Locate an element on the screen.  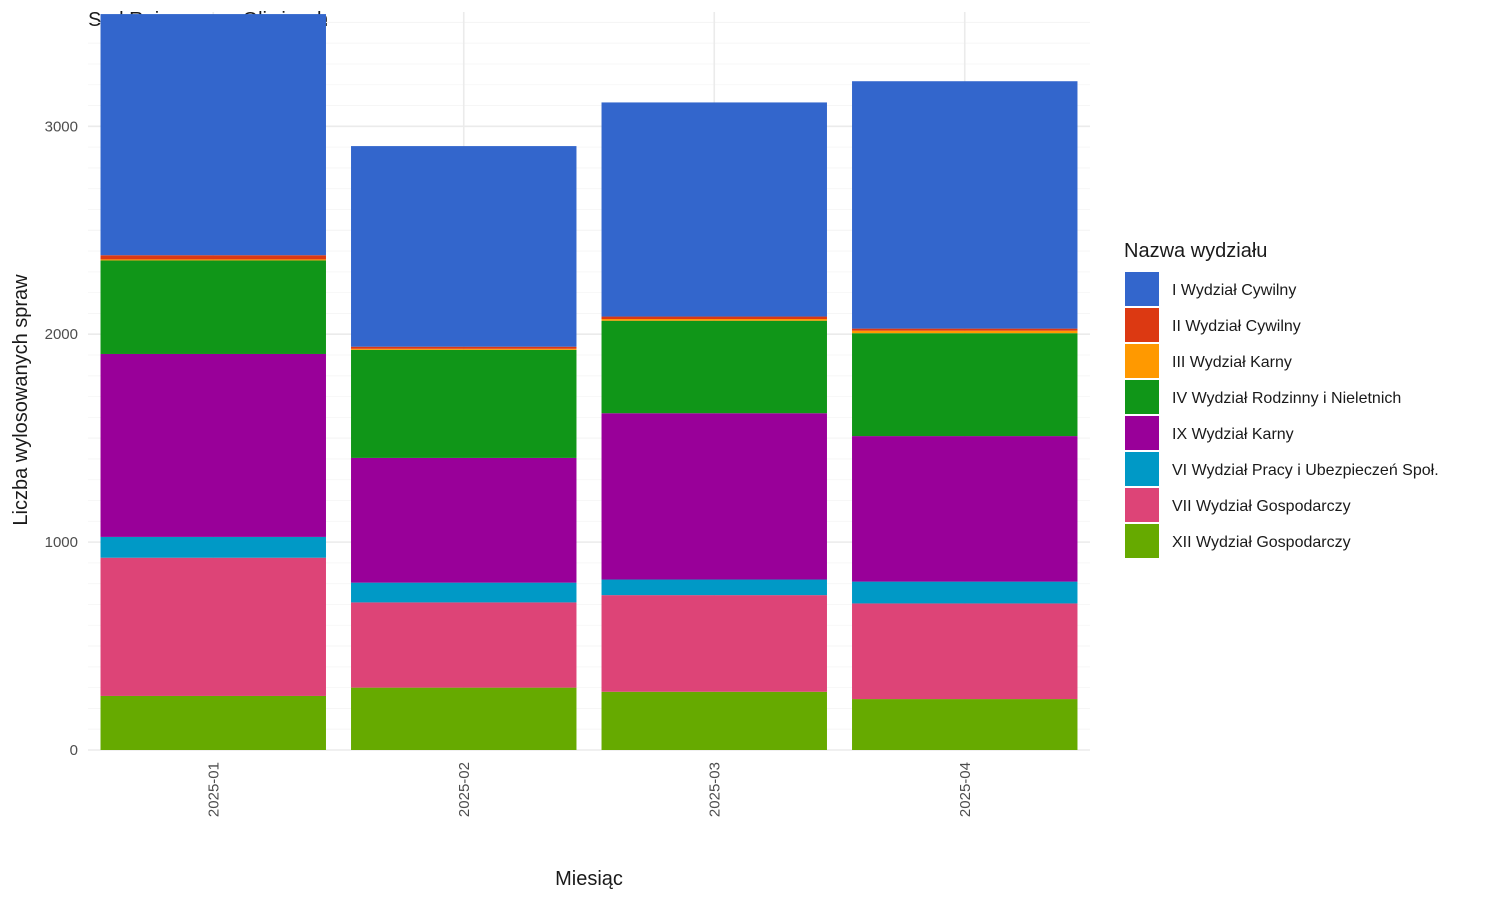
x-tick-label: 2025-02 is located at coordinates (464, 789).